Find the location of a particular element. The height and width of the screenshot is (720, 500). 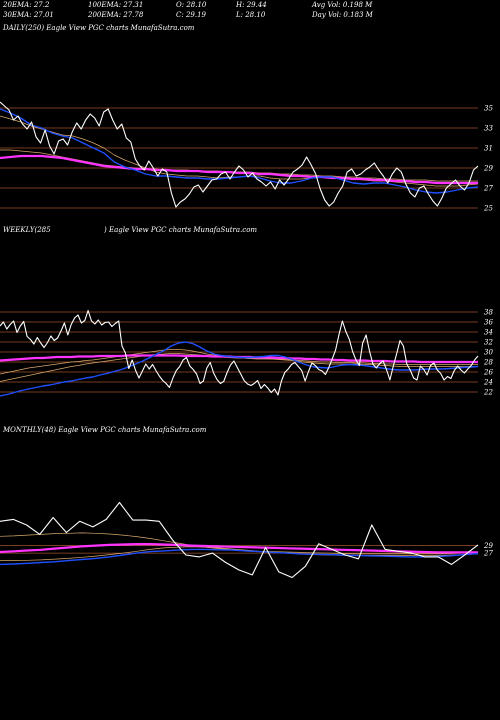

weekly-y-tick-label: 26 is located at coordinates (488, 373).